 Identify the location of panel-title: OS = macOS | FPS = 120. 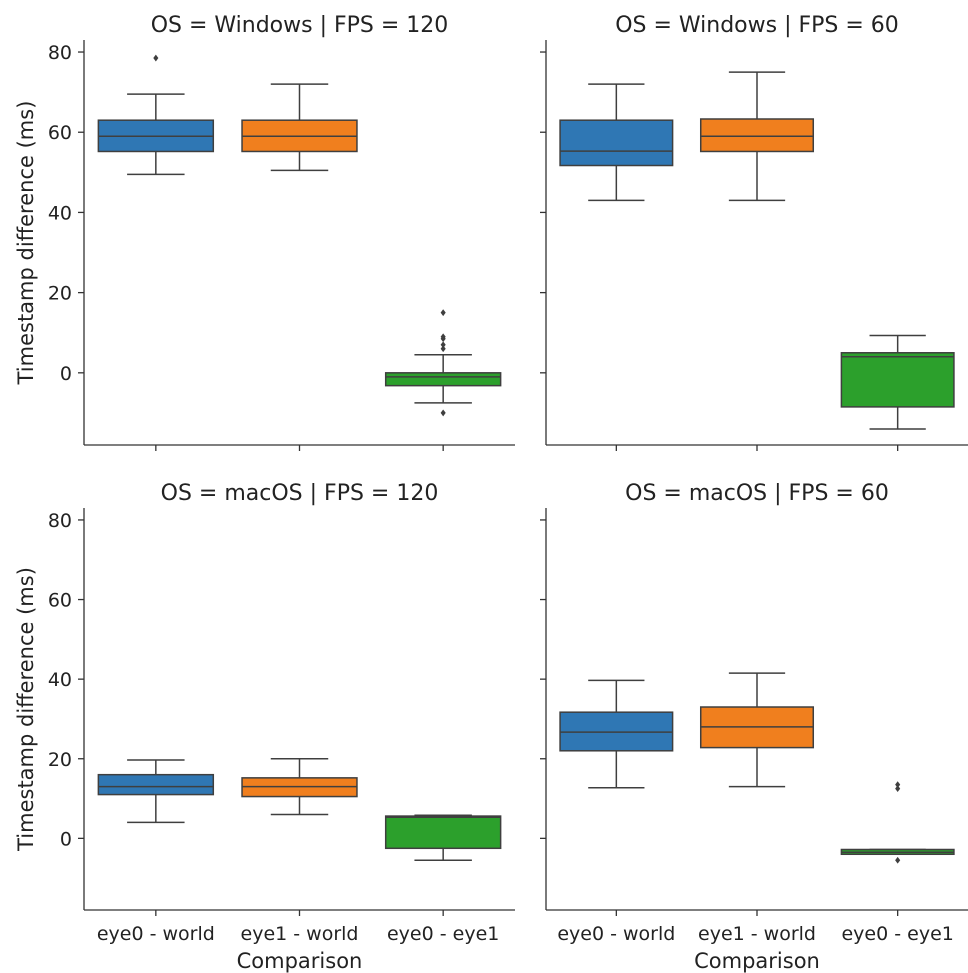
(300, 493).